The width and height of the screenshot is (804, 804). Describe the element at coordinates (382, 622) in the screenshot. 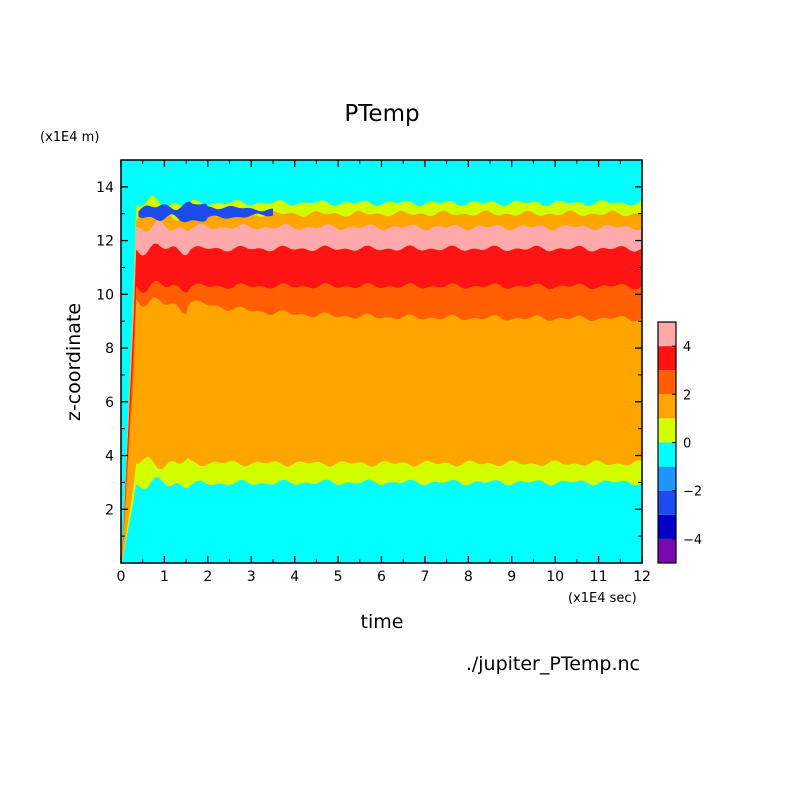

I see `x-axis-label: time` at that location.